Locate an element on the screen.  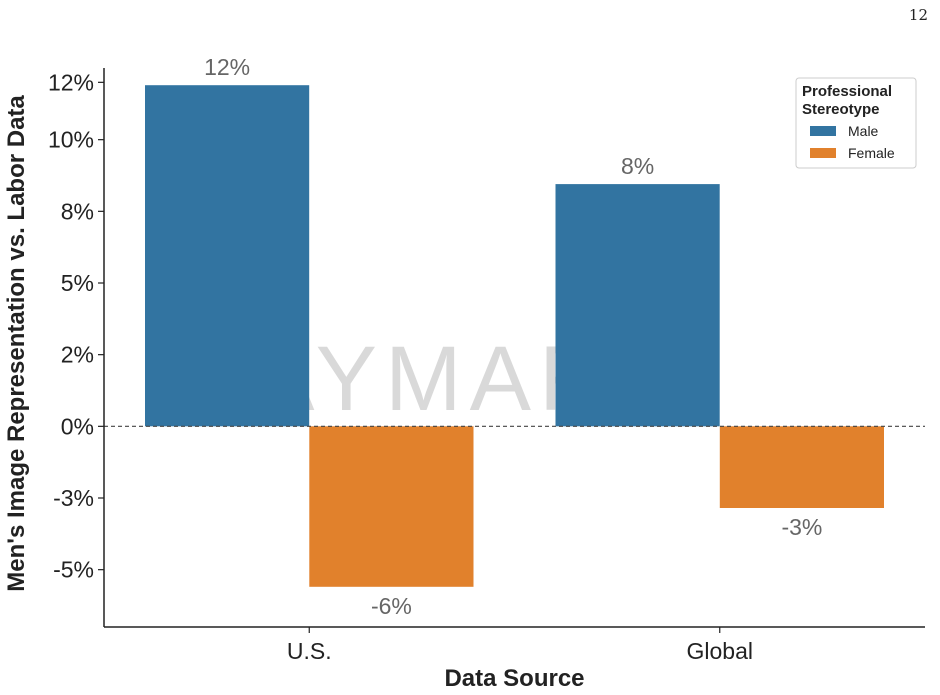
y-tick-label-6: -3% is located at coordinates (73, 498).